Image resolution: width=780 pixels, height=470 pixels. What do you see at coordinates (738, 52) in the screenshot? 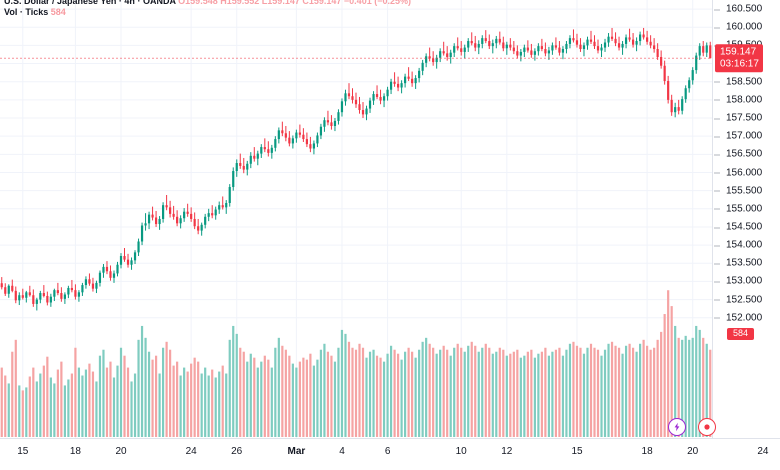
I see `current-price-value: 159.147` at bounding box center [738, 52].